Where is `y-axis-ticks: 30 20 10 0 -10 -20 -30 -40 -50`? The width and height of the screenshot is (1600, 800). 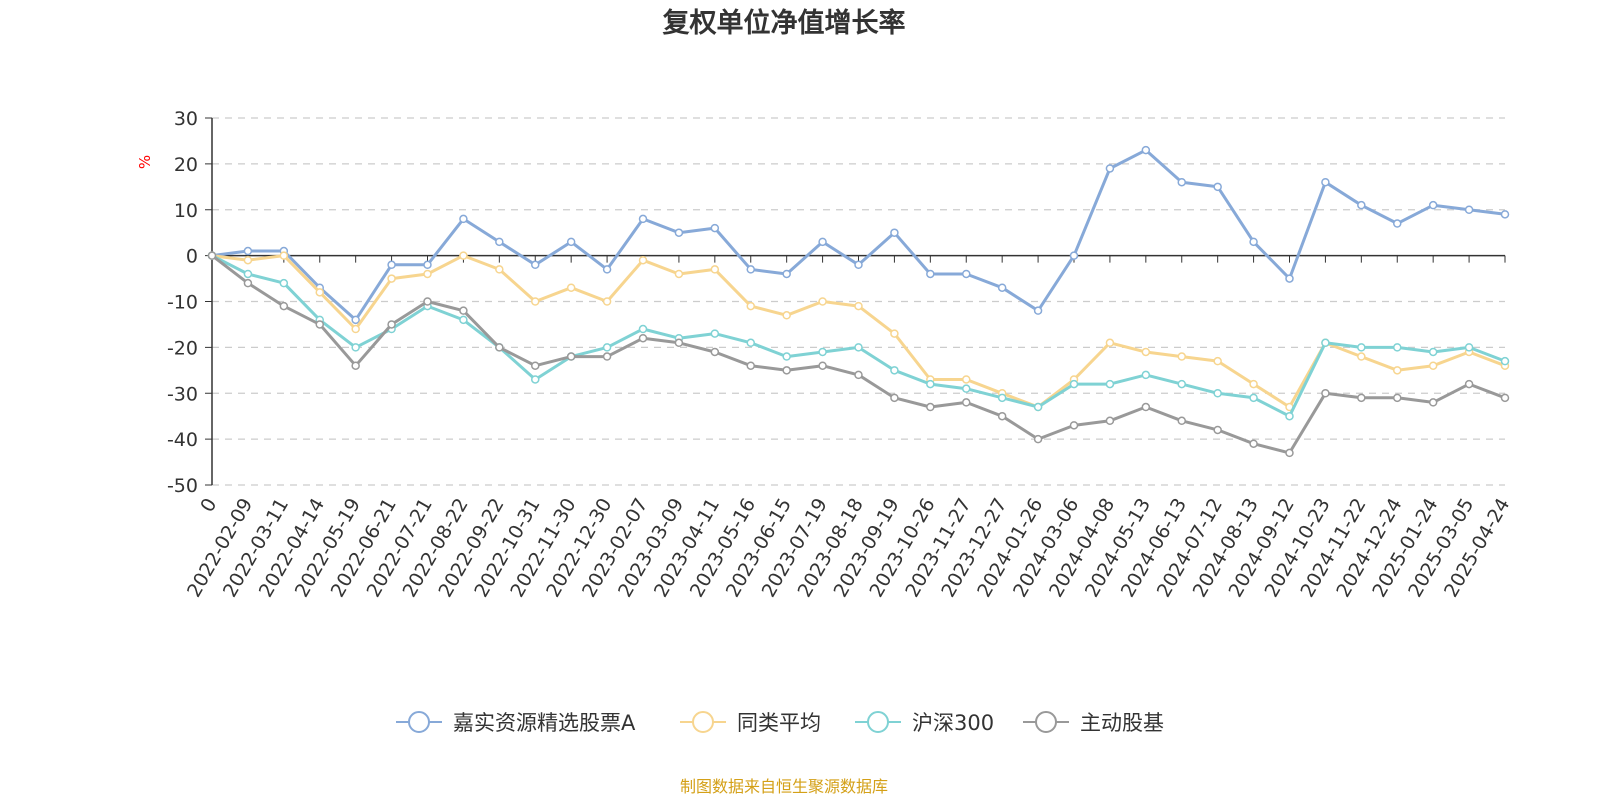 y-axis-ticks: 30 20 10 0 -10 -20 -30 -40 -50 is located at coordinates (189, 302).